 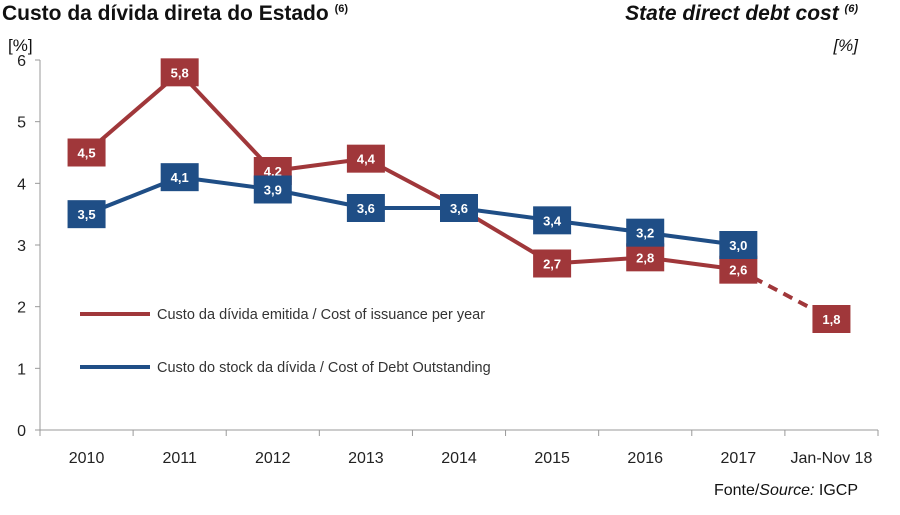 What do you see at coordinates (832, 458) in the screenshot?
I see `x-tick-label: Jan-Nov 18` at bounding box center [832, 458].